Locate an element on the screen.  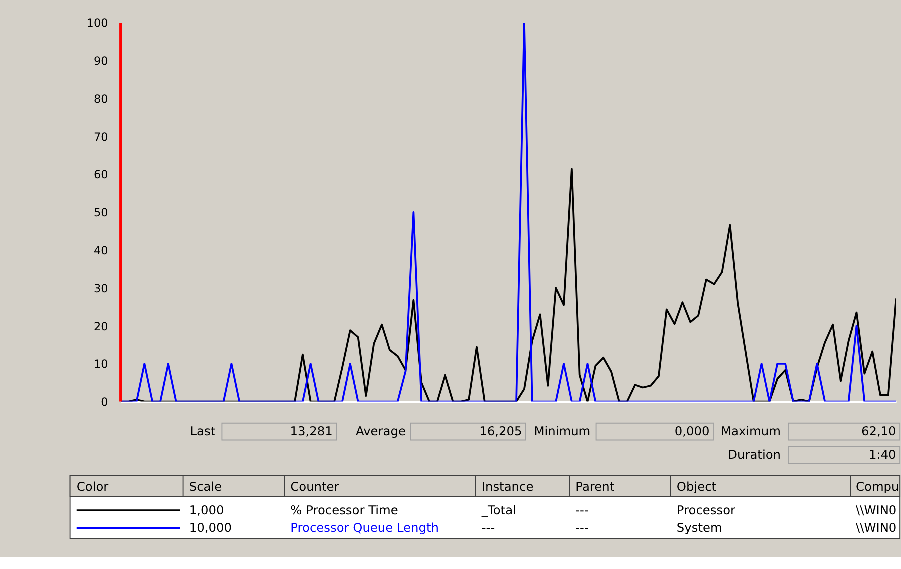
text: Compu is located at coordinates (878, 487).